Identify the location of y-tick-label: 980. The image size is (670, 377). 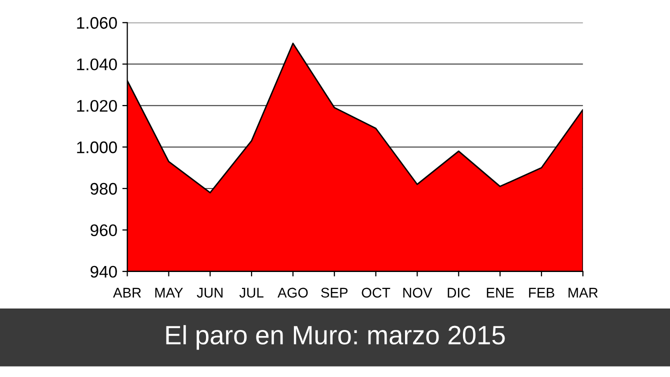
(103, 188).